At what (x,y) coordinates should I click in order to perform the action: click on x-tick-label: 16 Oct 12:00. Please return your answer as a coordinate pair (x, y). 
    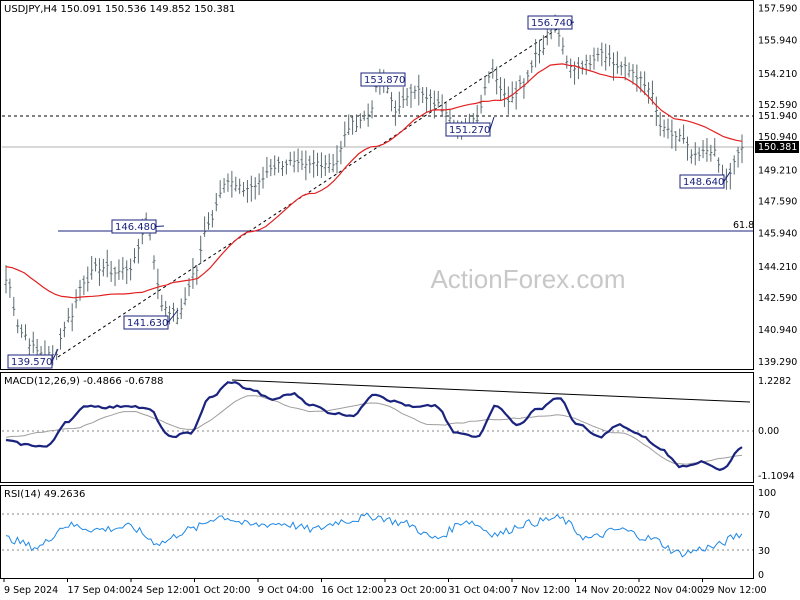
    Looking at the image, I should click on (353, 590).